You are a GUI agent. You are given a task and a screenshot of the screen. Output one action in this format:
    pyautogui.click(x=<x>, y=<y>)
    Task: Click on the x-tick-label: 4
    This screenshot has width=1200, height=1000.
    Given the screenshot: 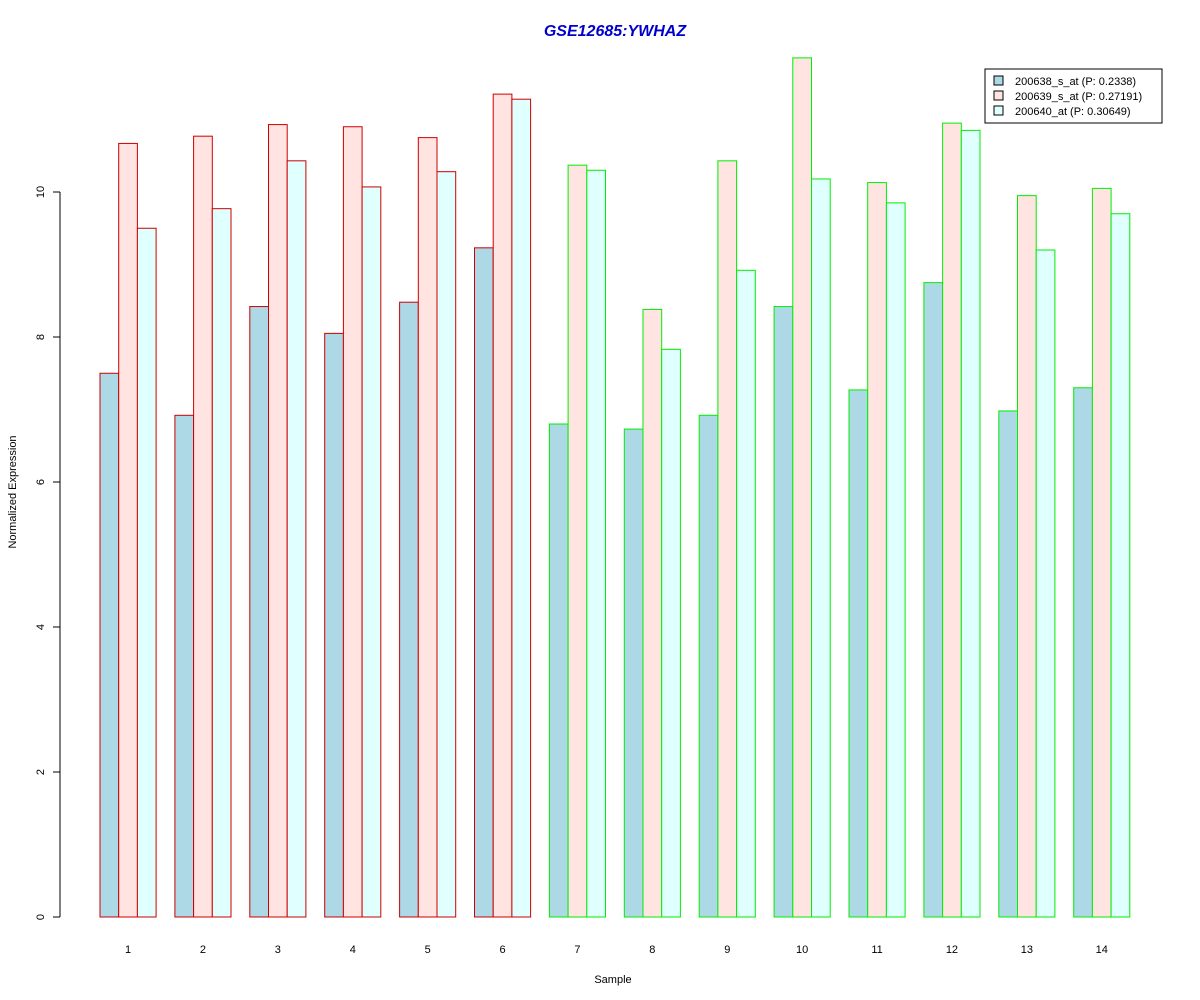 What is the action you would take?
    pyautogui.click(x=353, y=950)
    